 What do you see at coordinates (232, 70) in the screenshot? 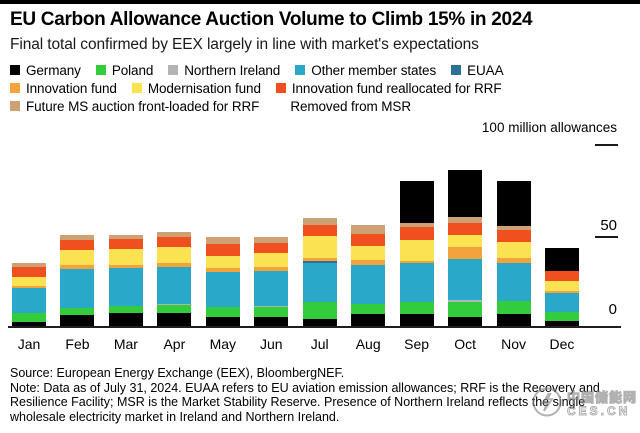
I see `legend-label: Northern Ireland` at bounding box center [232, 70].